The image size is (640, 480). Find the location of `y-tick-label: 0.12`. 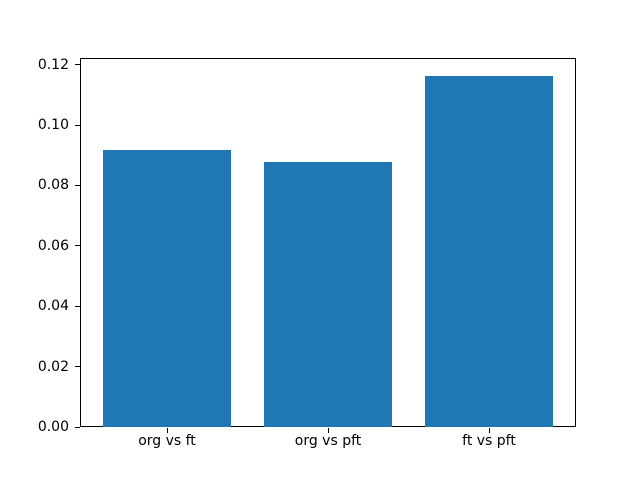

y-tick-label: 0.12 is located at coordinates (53, 64).